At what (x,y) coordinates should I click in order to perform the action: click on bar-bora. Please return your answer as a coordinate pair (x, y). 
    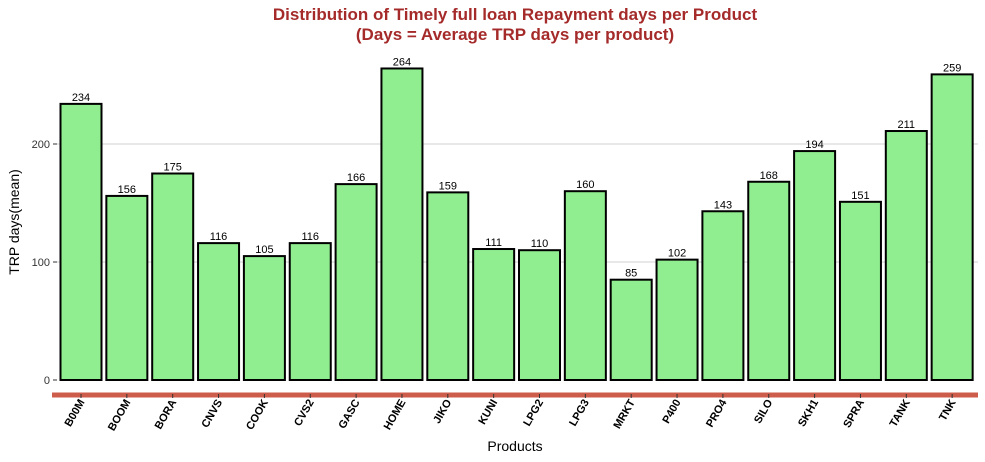
    Looking at the image, I should click on (173, 276).